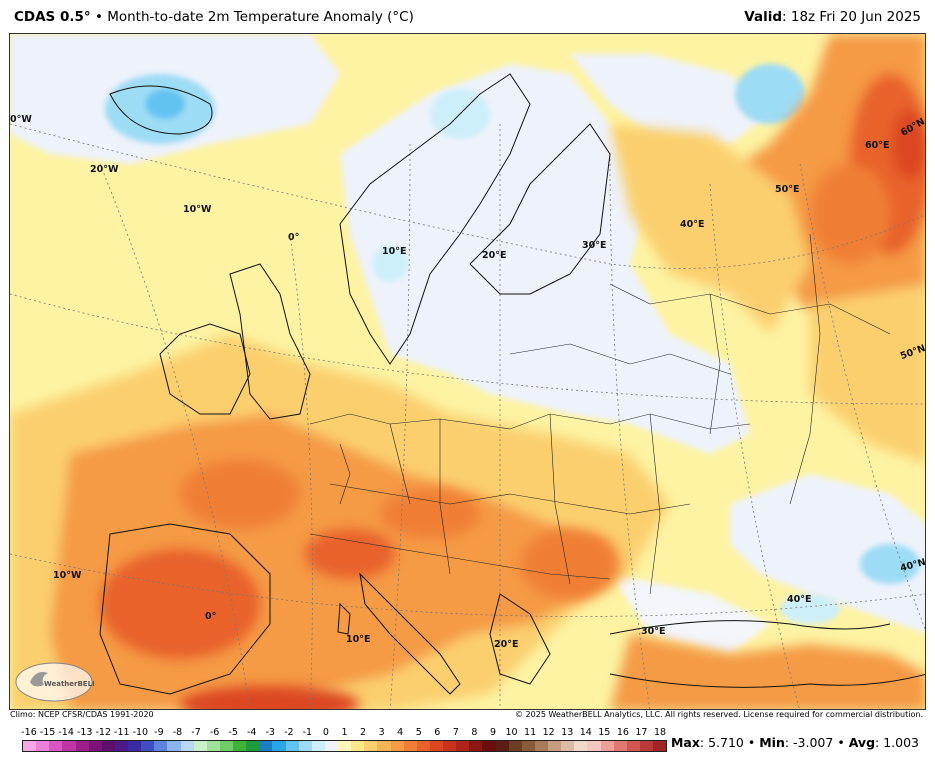  Describe the element at coordinates (214, 732) in the screenshot. I see `colorbar-tick-label: -6` at that location.